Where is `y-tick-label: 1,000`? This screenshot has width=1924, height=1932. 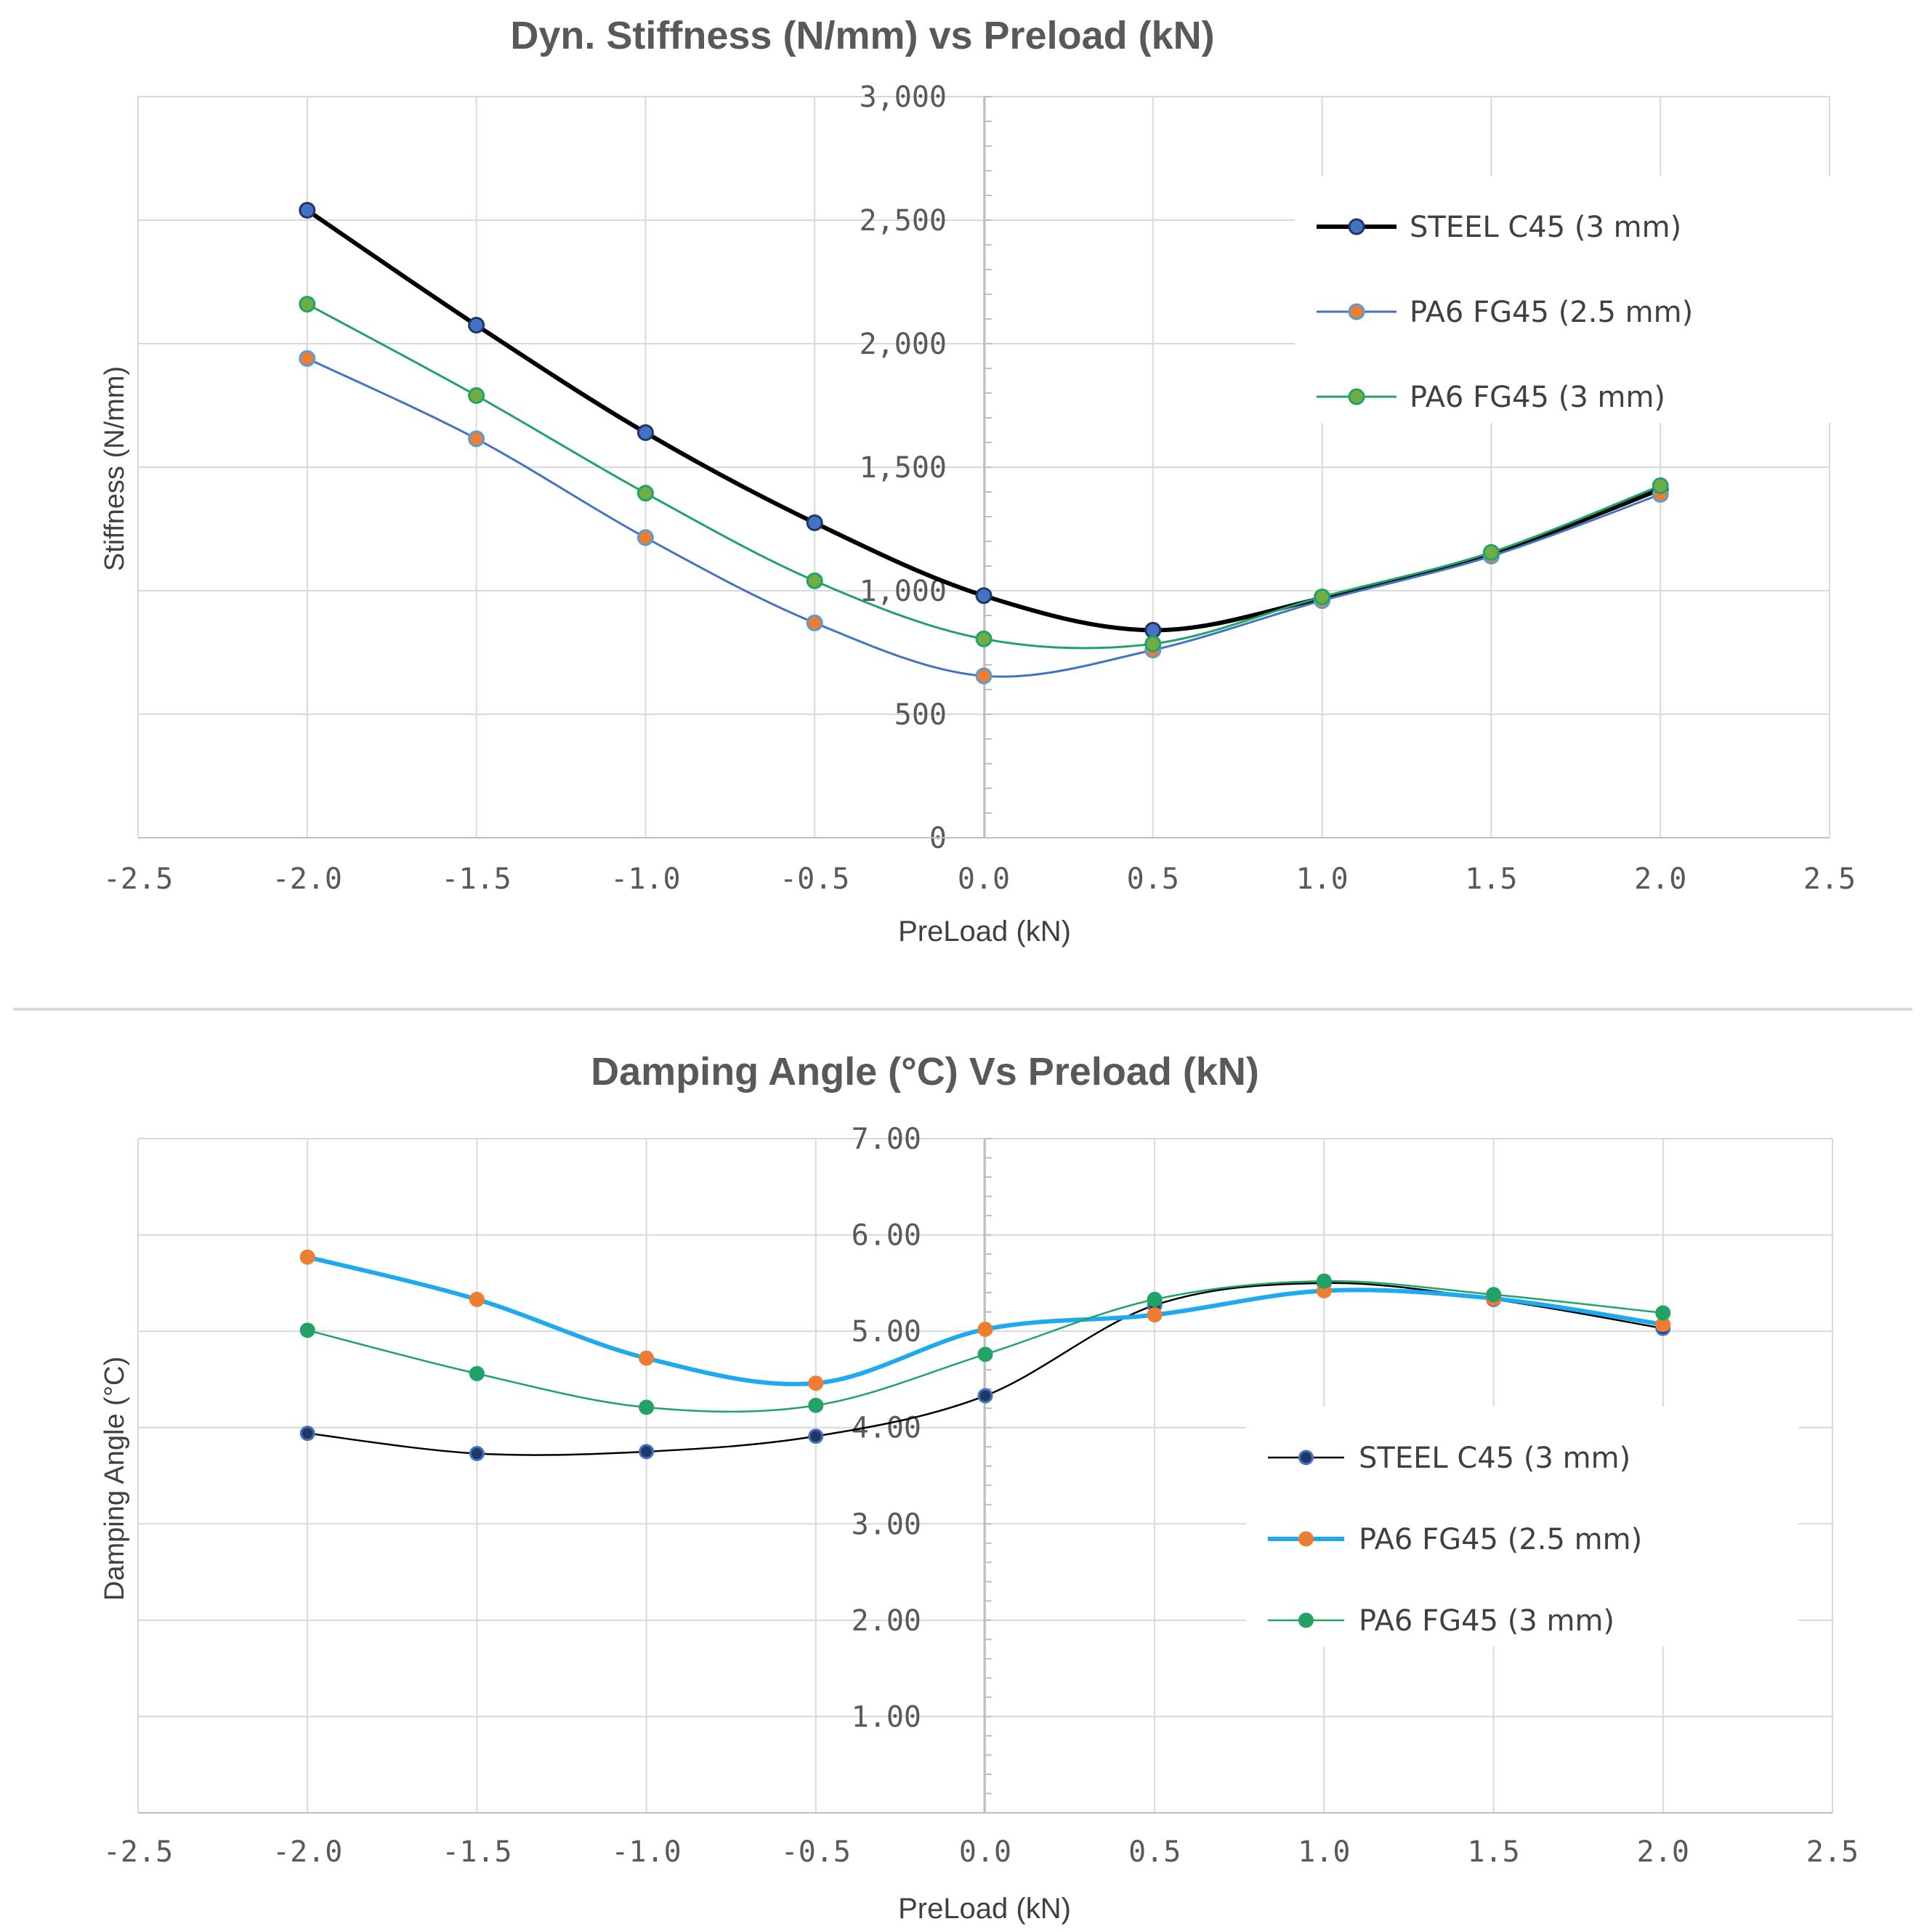 y-tick-label: 1,000 is located at coordinates (903, 591).